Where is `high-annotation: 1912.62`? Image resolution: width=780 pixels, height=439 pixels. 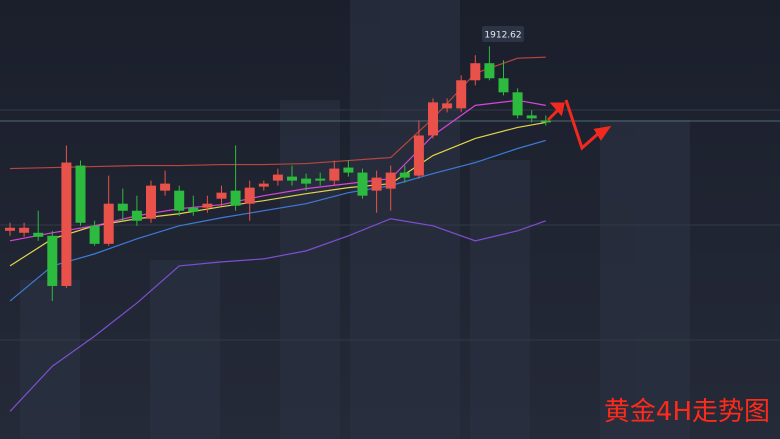
high-annotation: 1912.62 is located at coordinates (503, 34).